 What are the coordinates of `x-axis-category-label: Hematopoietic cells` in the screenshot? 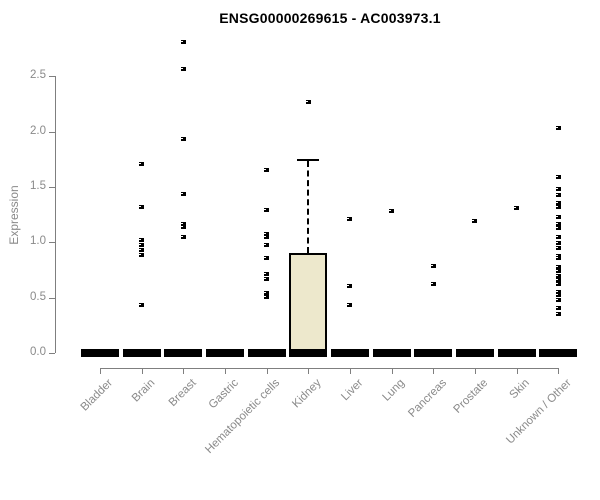 It's located at (243, 416).